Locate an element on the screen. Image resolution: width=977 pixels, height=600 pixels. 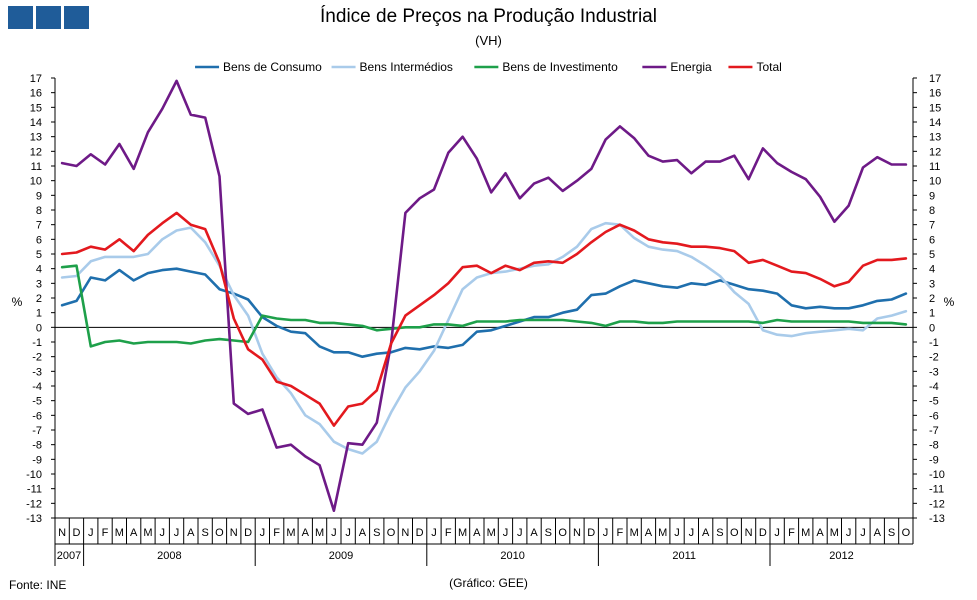
legend-label: Bens Intermédios is located at coordinates (406, 67).